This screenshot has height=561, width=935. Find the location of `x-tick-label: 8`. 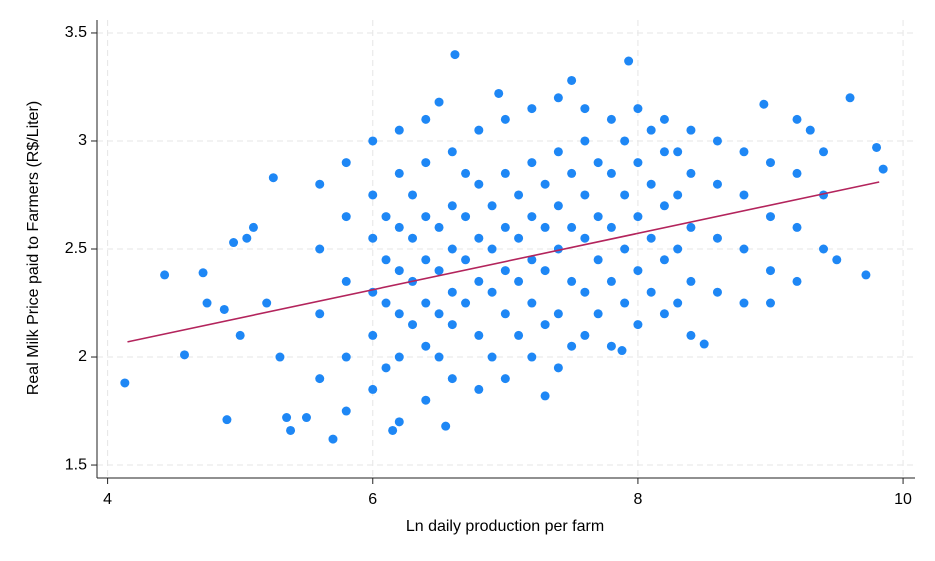

x-tick-label: 8 is located at coordinates (637, 499).